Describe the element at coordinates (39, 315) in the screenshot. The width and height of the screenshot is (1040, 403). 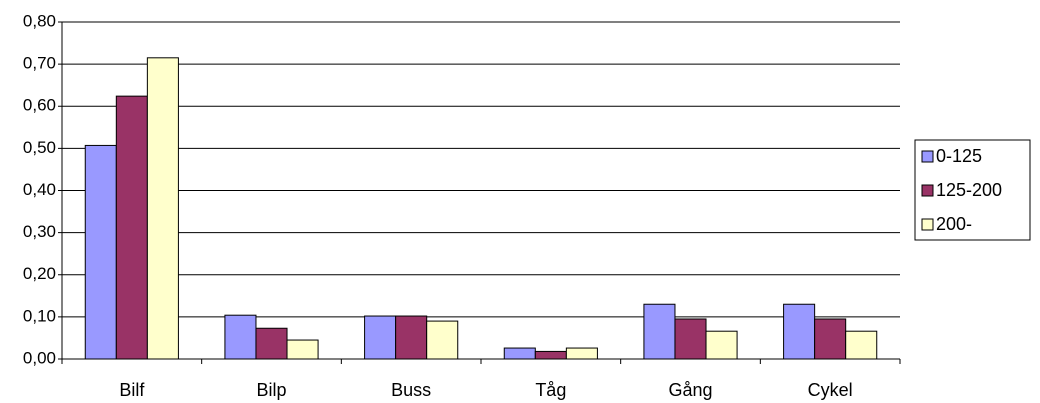
I see `y-tick-label: 0,10` at that location.